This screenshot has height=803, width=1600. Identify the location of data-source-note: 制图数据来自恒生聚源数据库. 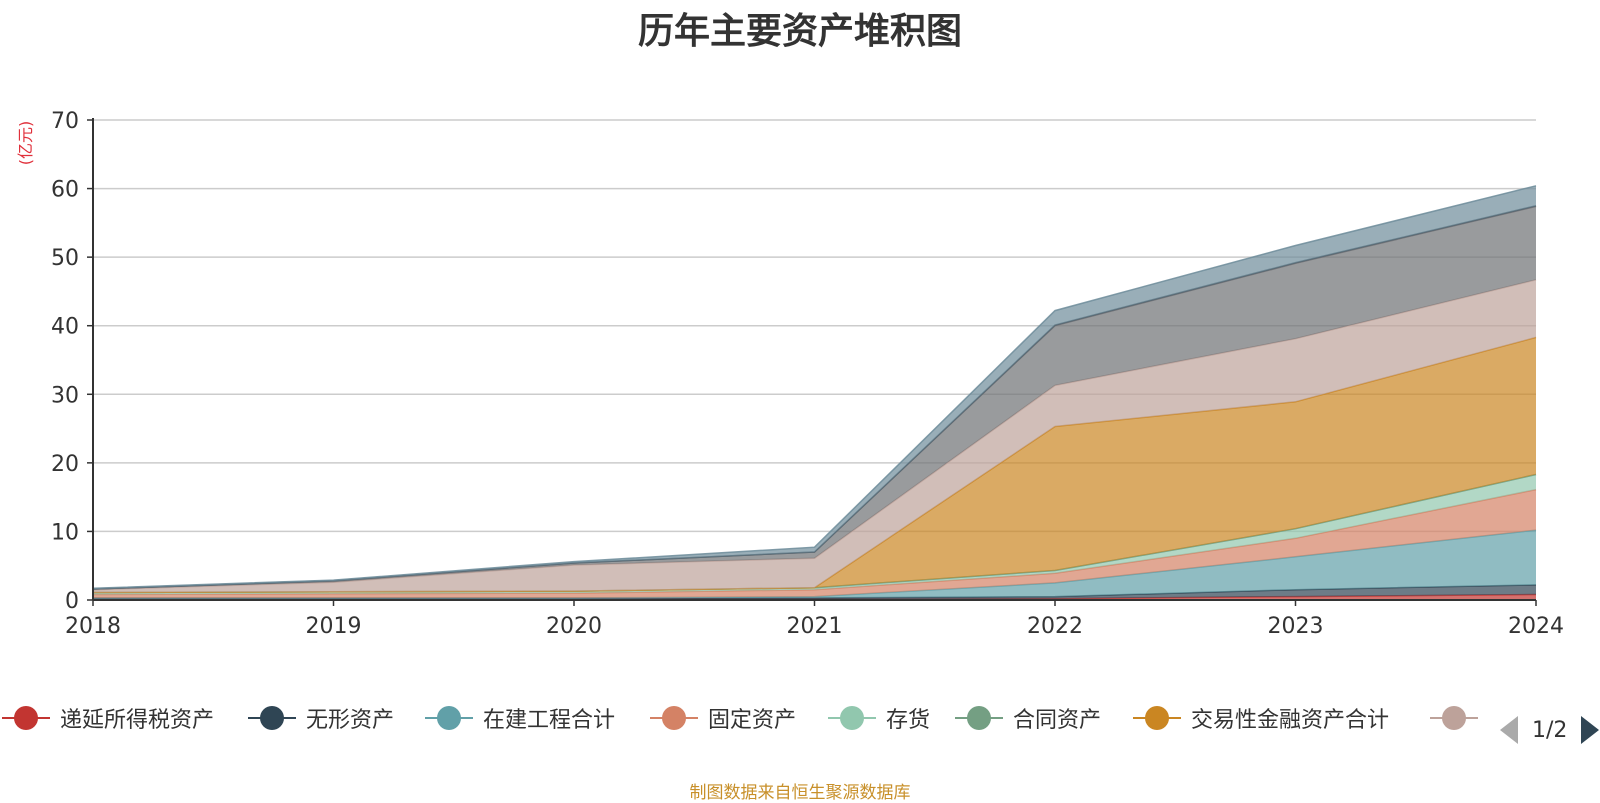
(800, 793).